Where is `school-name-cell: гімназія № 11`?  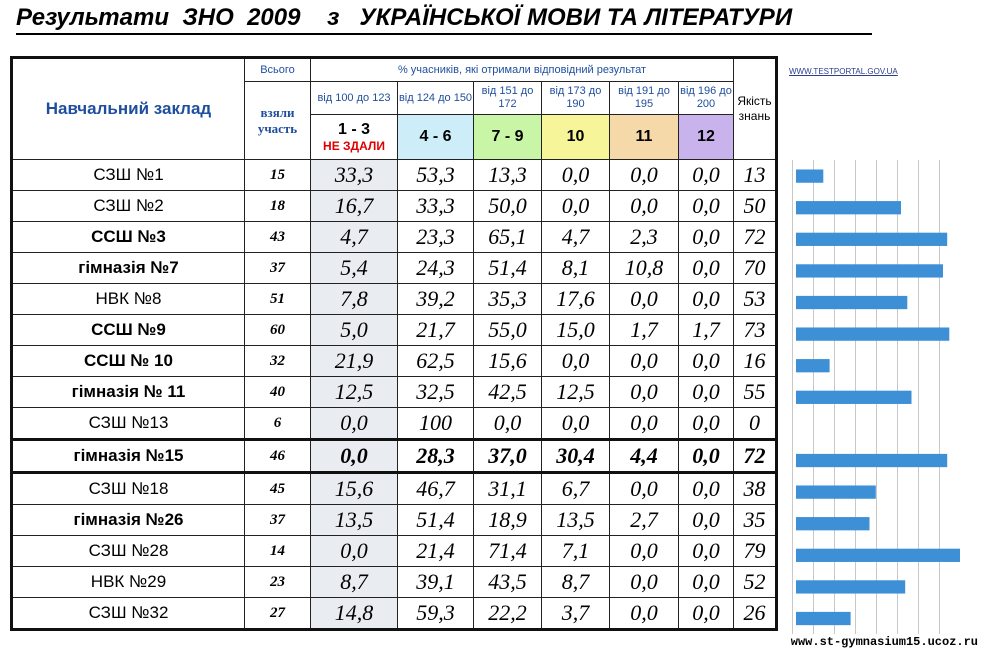 school-name-cell: гімназія № 11 is located at coordinates (128, 392).